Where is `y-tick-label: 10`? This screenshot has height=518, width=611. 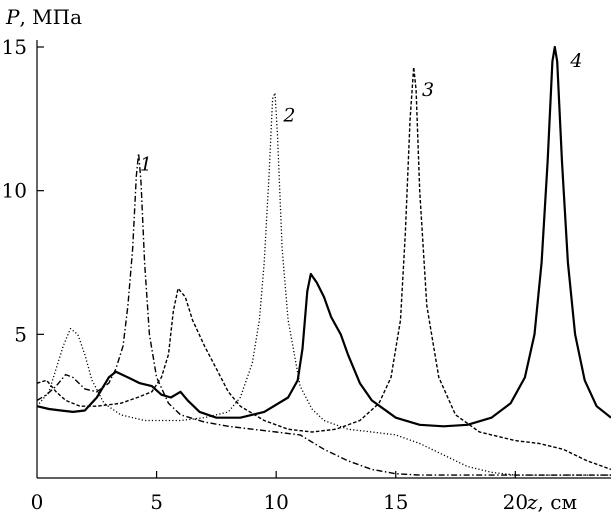
y-tick-label: 10 is located at coordinates (14, 191).